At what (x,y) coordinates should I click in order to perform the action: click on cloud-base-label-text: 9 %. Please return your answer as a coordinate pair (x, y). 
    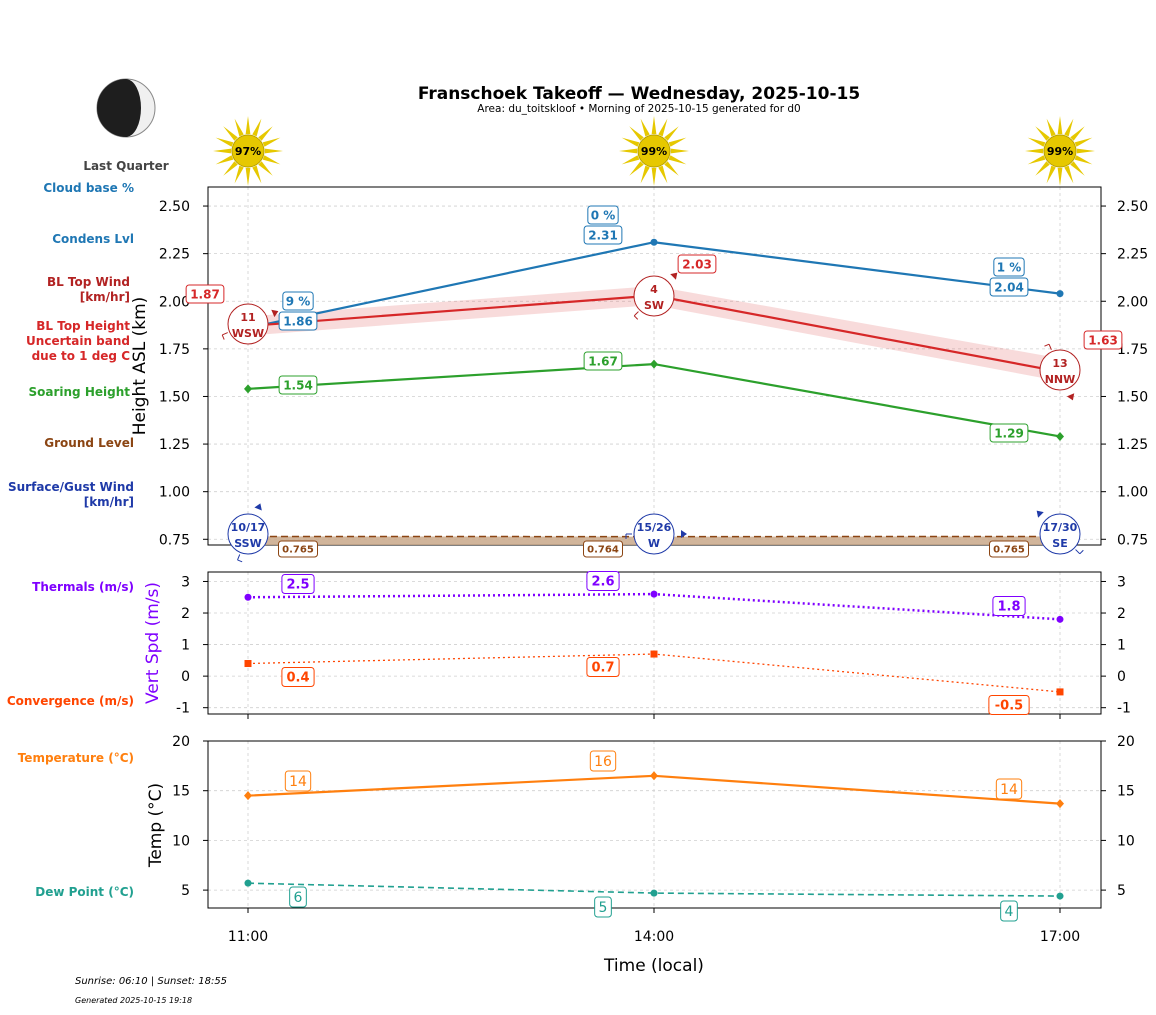
    Looking at the image, I should click on (298, 301).